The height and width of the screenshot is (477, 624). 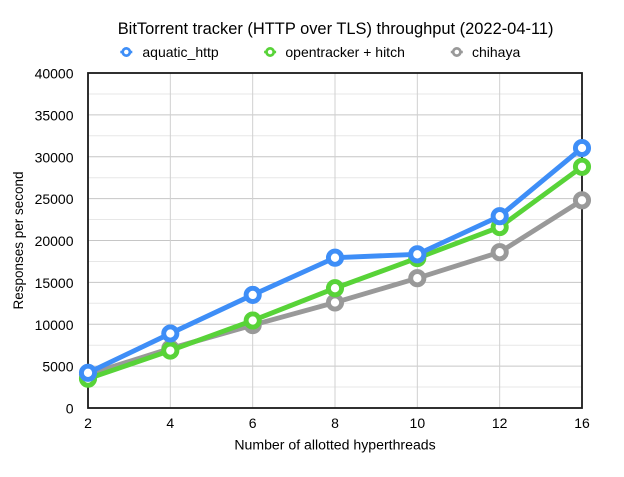 What do you see at coordinates (180, 52) in the screenshot?
I see `svg-text: aquatic_http` at bounding box center [180, 52].